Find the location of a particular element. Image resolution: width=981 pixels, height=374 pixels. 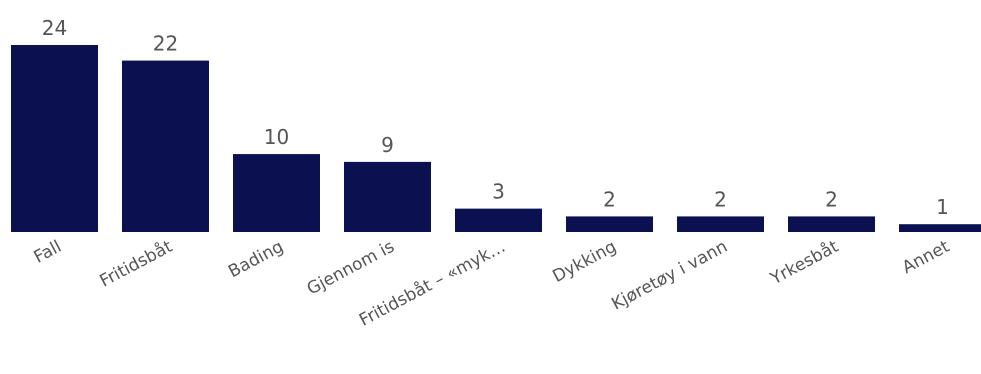

x-tick-label-7: Yrkesbåt is located at coordinates (804, 263).